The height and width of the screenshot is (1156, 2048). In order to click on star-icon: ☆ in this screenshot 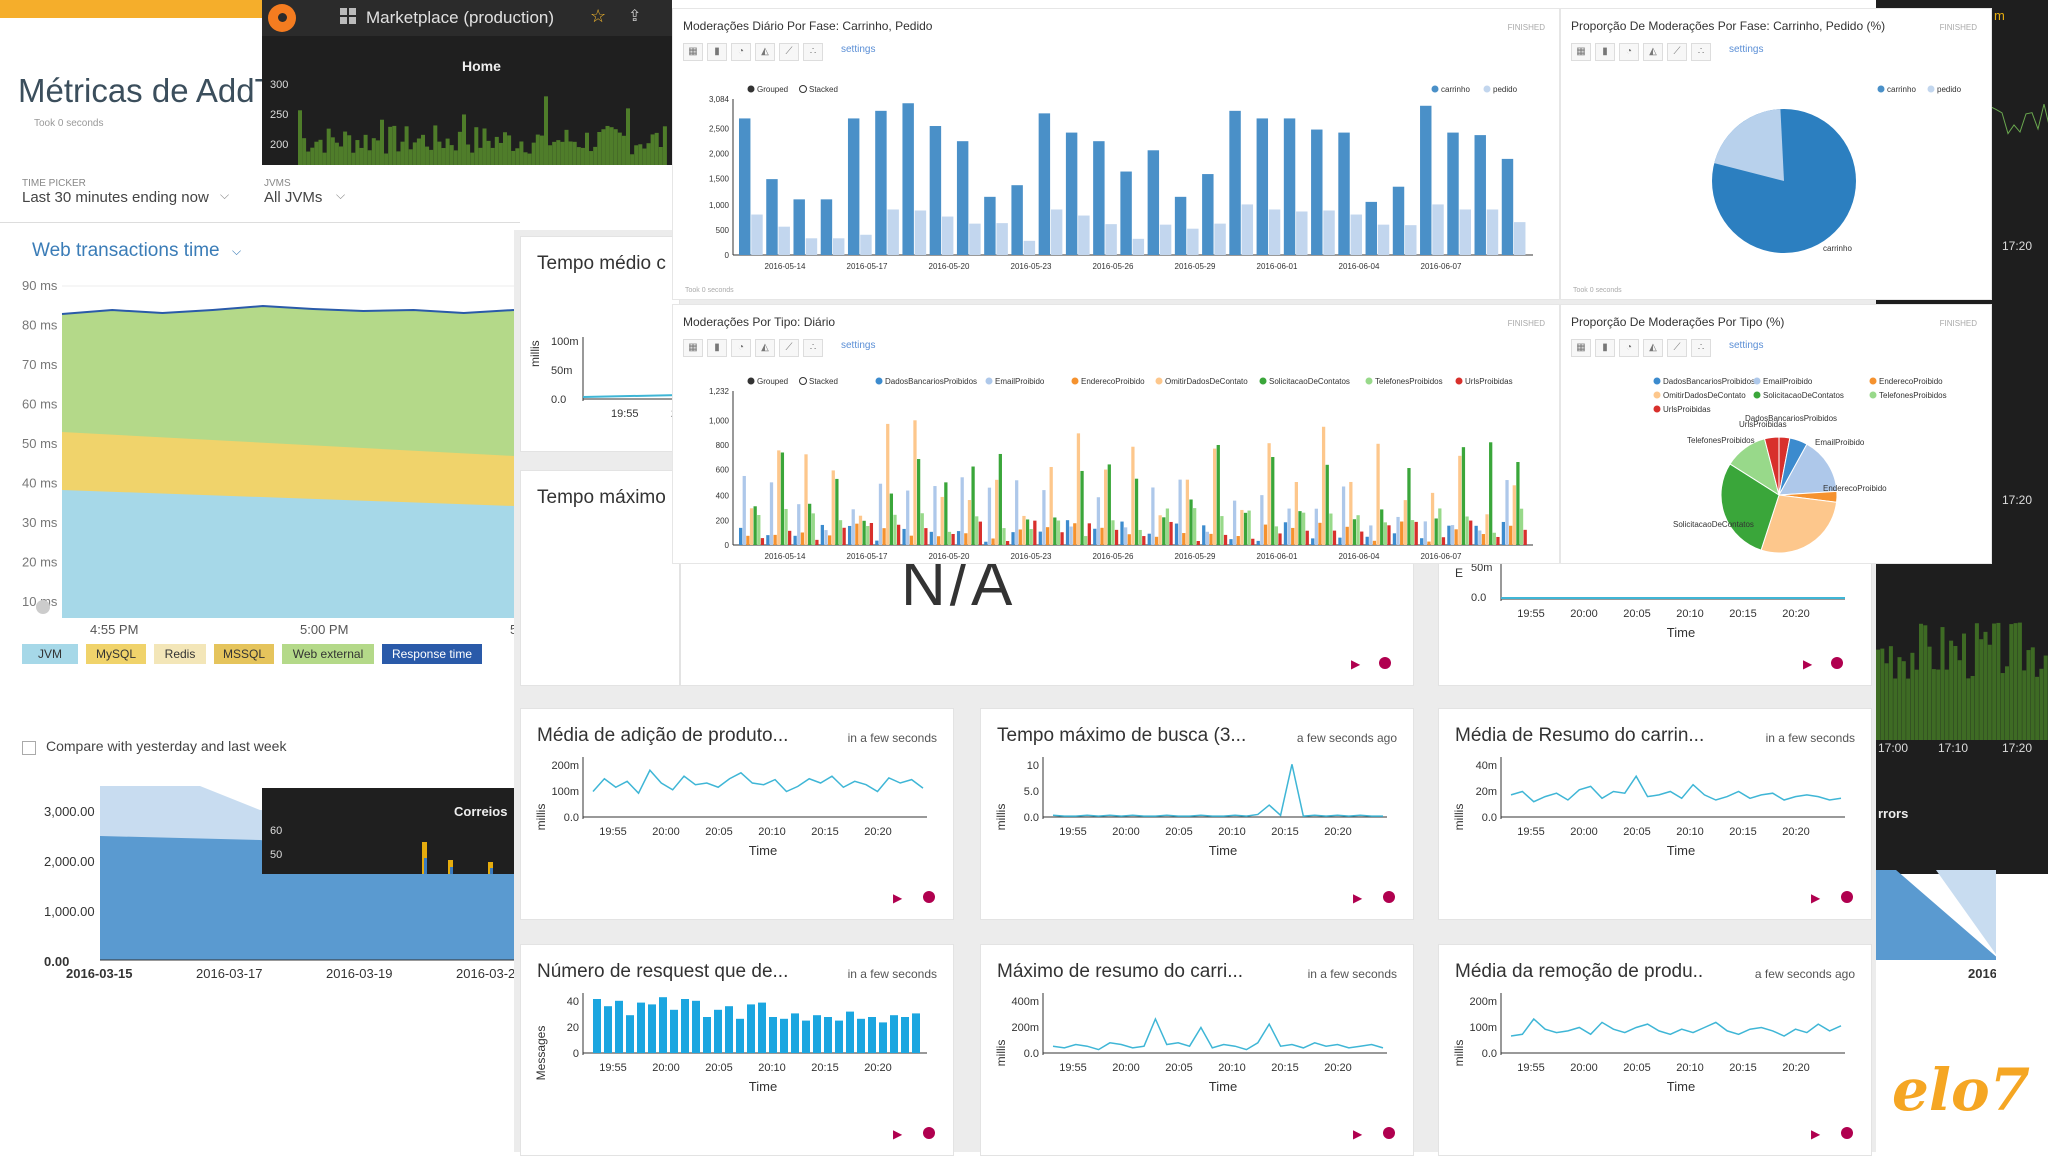, I will do `click(598, 16)`.